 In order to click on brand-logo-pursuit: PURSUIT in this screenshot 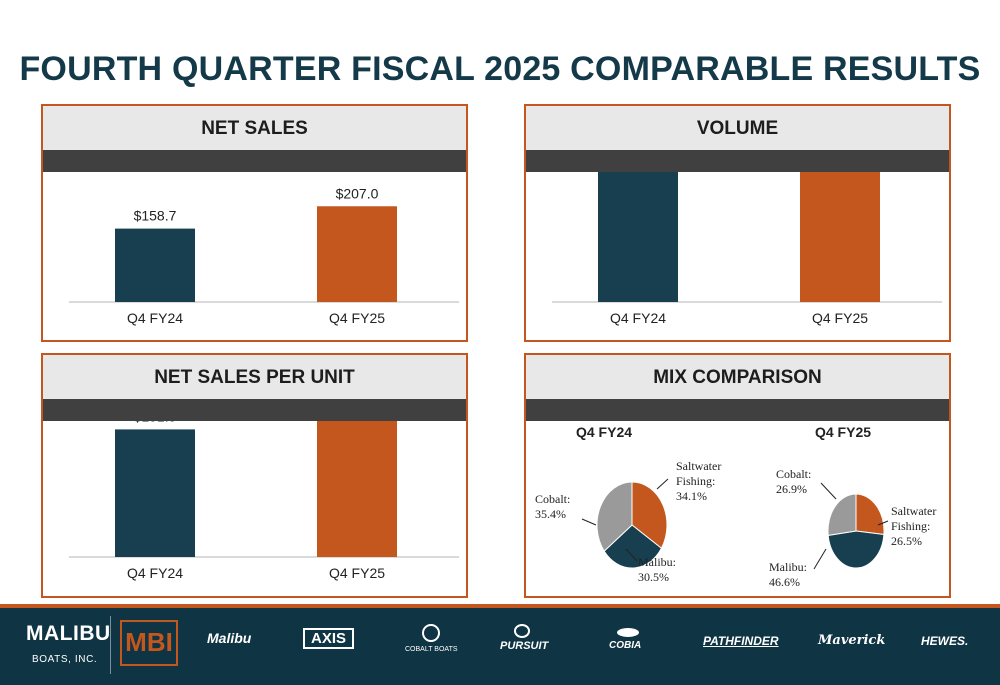, I will do `click(524, 646)`.